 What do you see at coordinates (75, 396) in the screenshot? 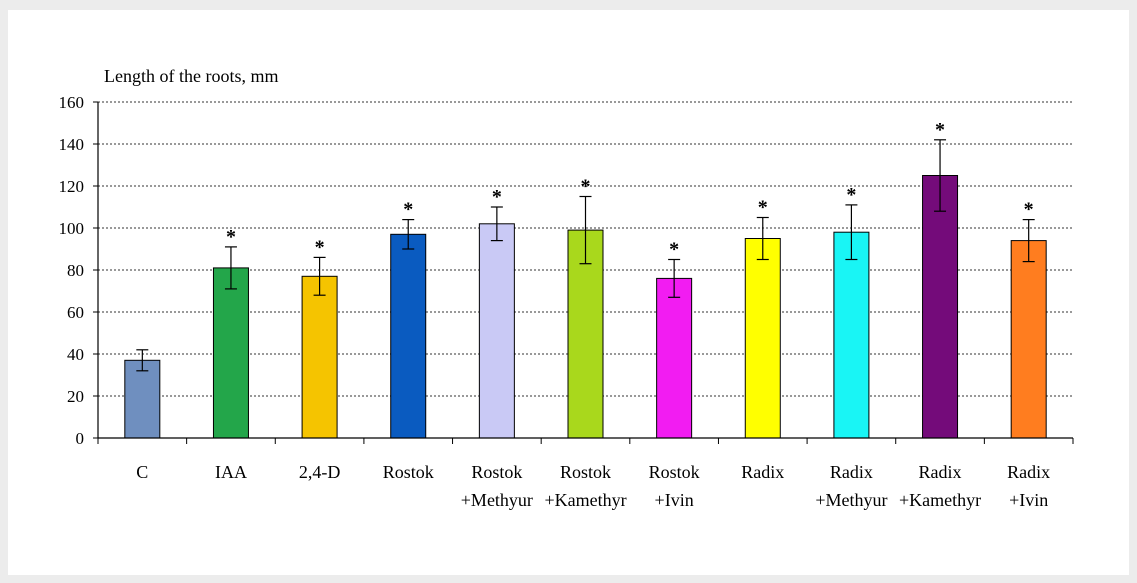
I see `y-tick-label: 20` at bounding box center [75, 396].